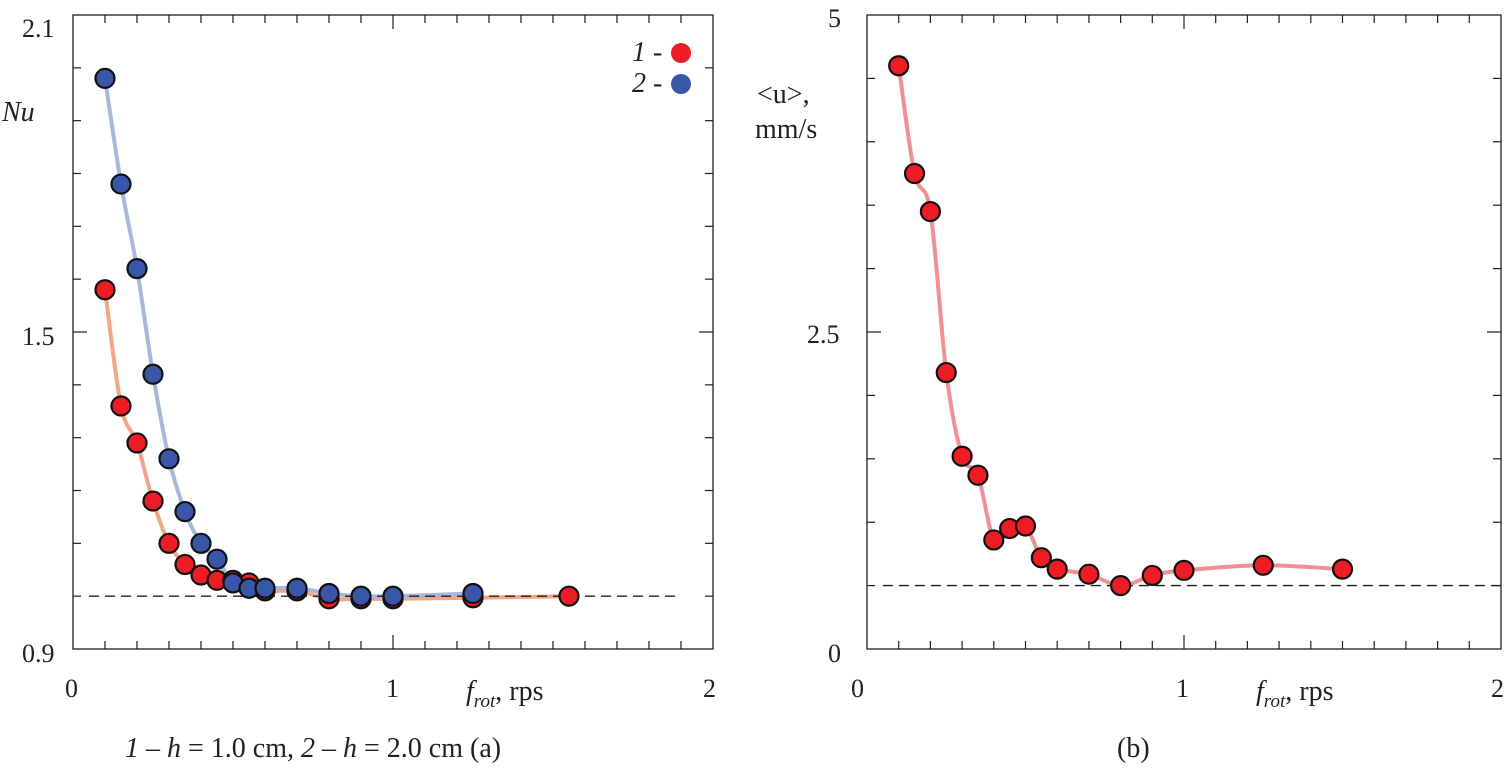 This screenshot has height=769, width=1504. I want to click on a-x-axis-label-unit: , rps, so click(519, 691).